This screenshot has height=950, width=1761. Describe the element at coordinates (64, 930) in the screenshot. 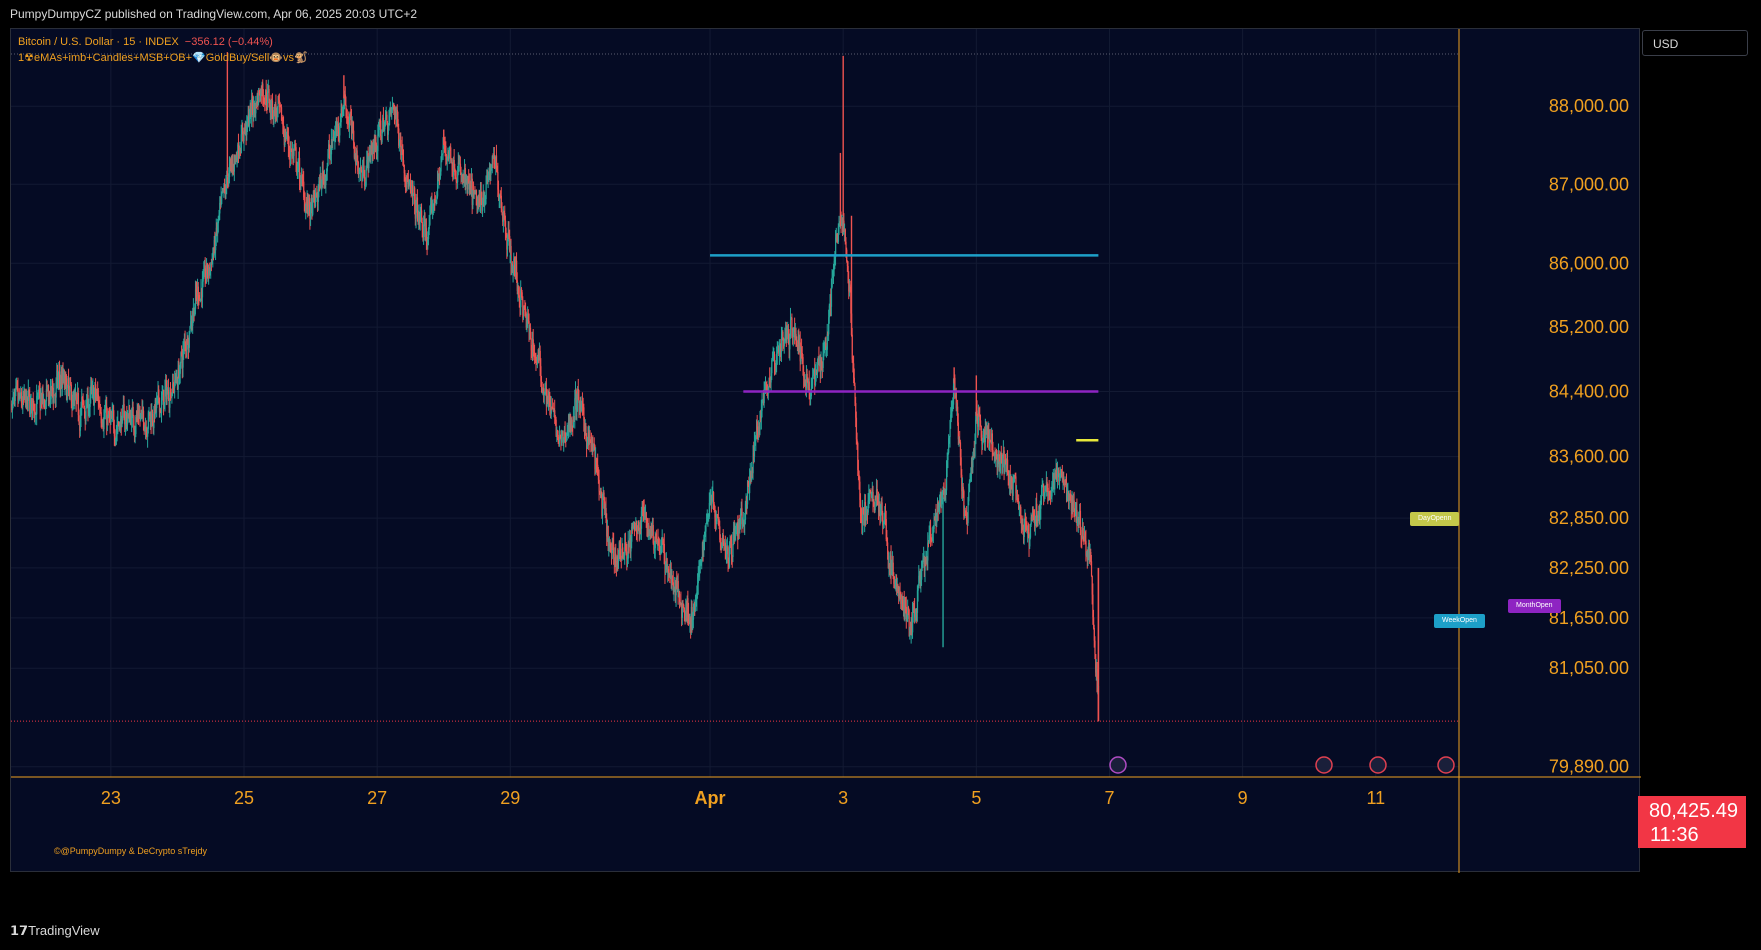

I see `footer-brand: TradingView` at that location.